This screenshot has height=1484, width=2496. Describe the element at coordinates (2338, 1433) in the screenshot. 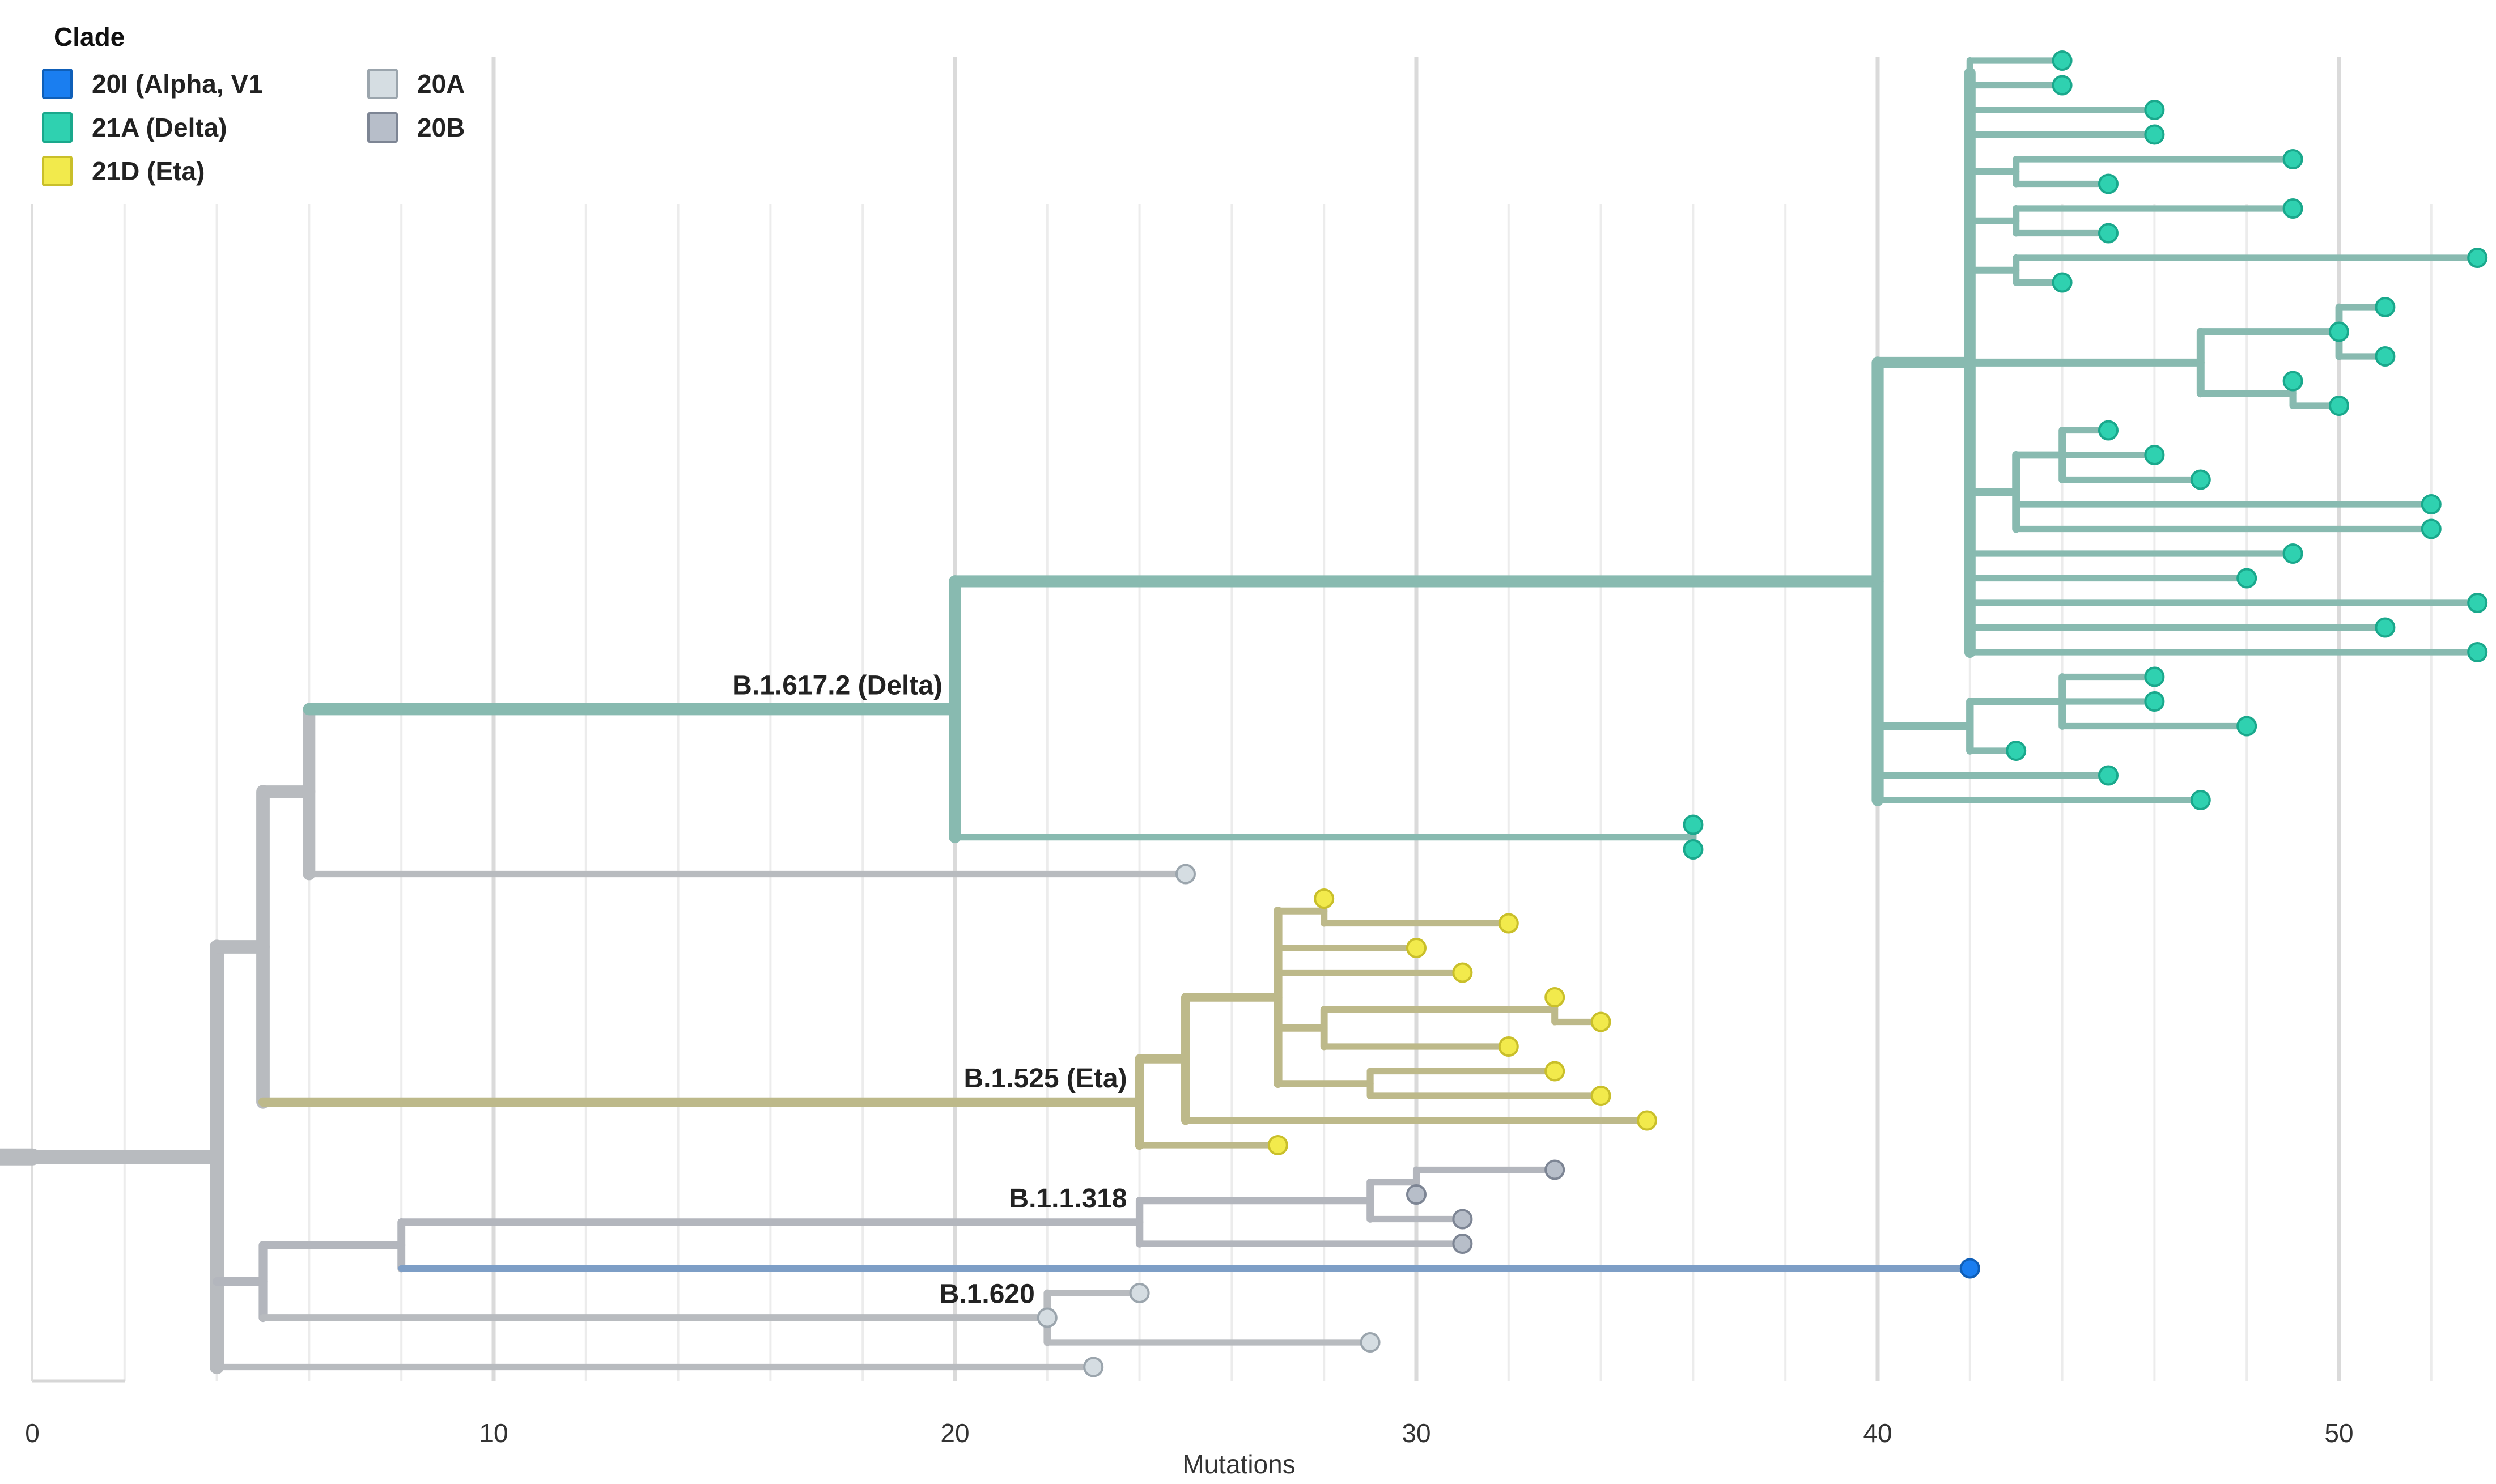

I see `x-tick-label: 50` at that location.